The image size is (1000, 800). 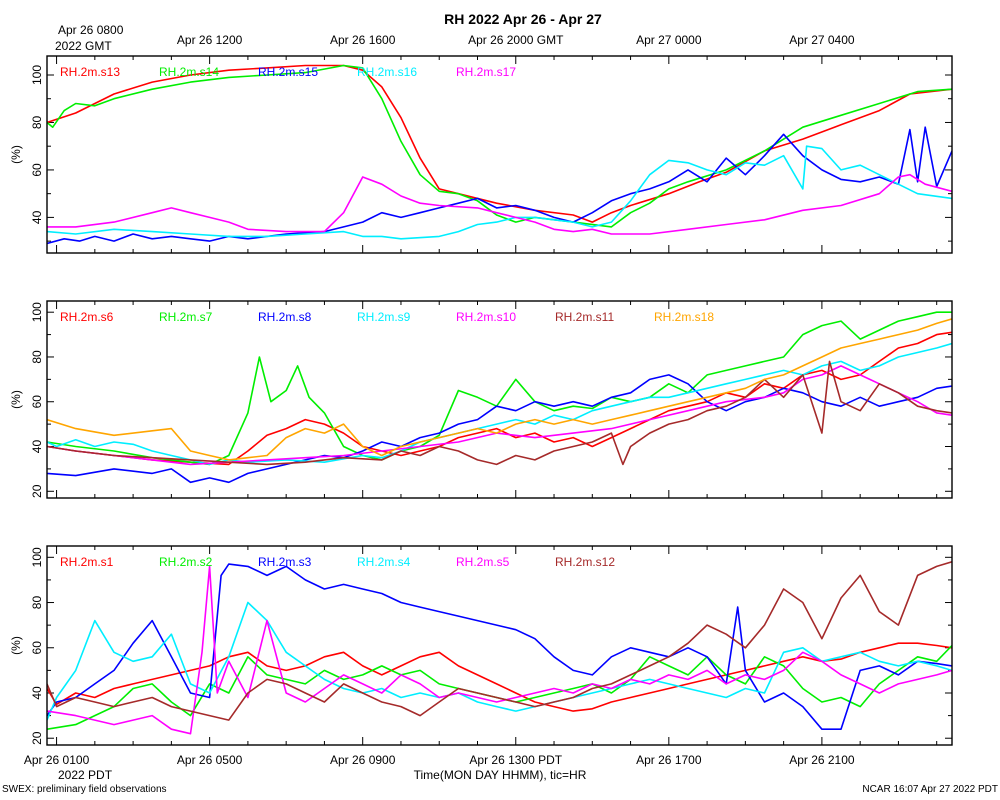 I want to click on top-axis-label: Apr 27 0400, so click(x=822, y=40).